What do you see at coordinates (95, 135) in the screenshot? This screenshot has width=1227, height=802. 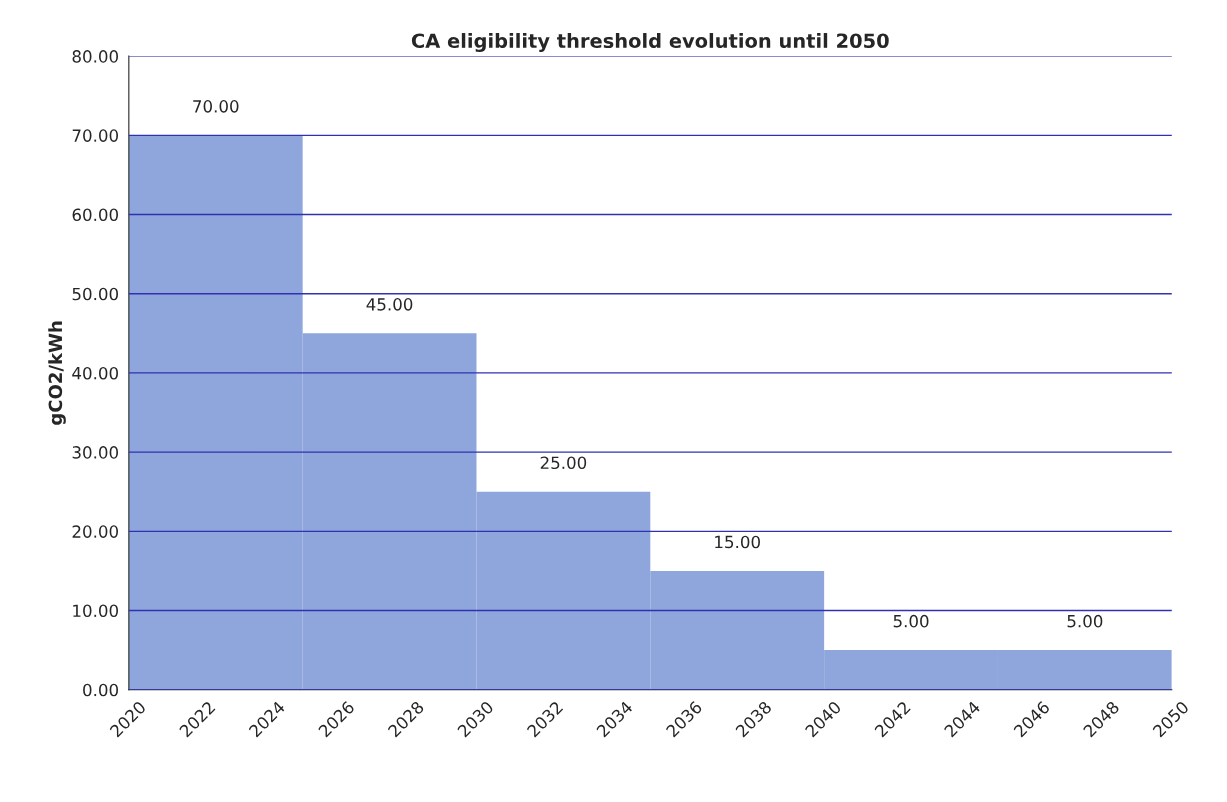 I see `y-tick-label: 70.00` at bounding box center [95, 135].